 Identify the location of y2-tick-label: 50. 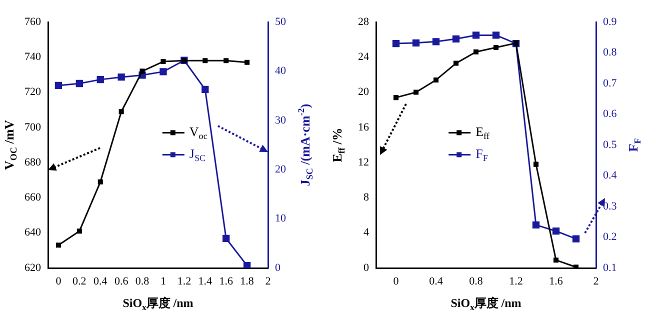
(280, 22).